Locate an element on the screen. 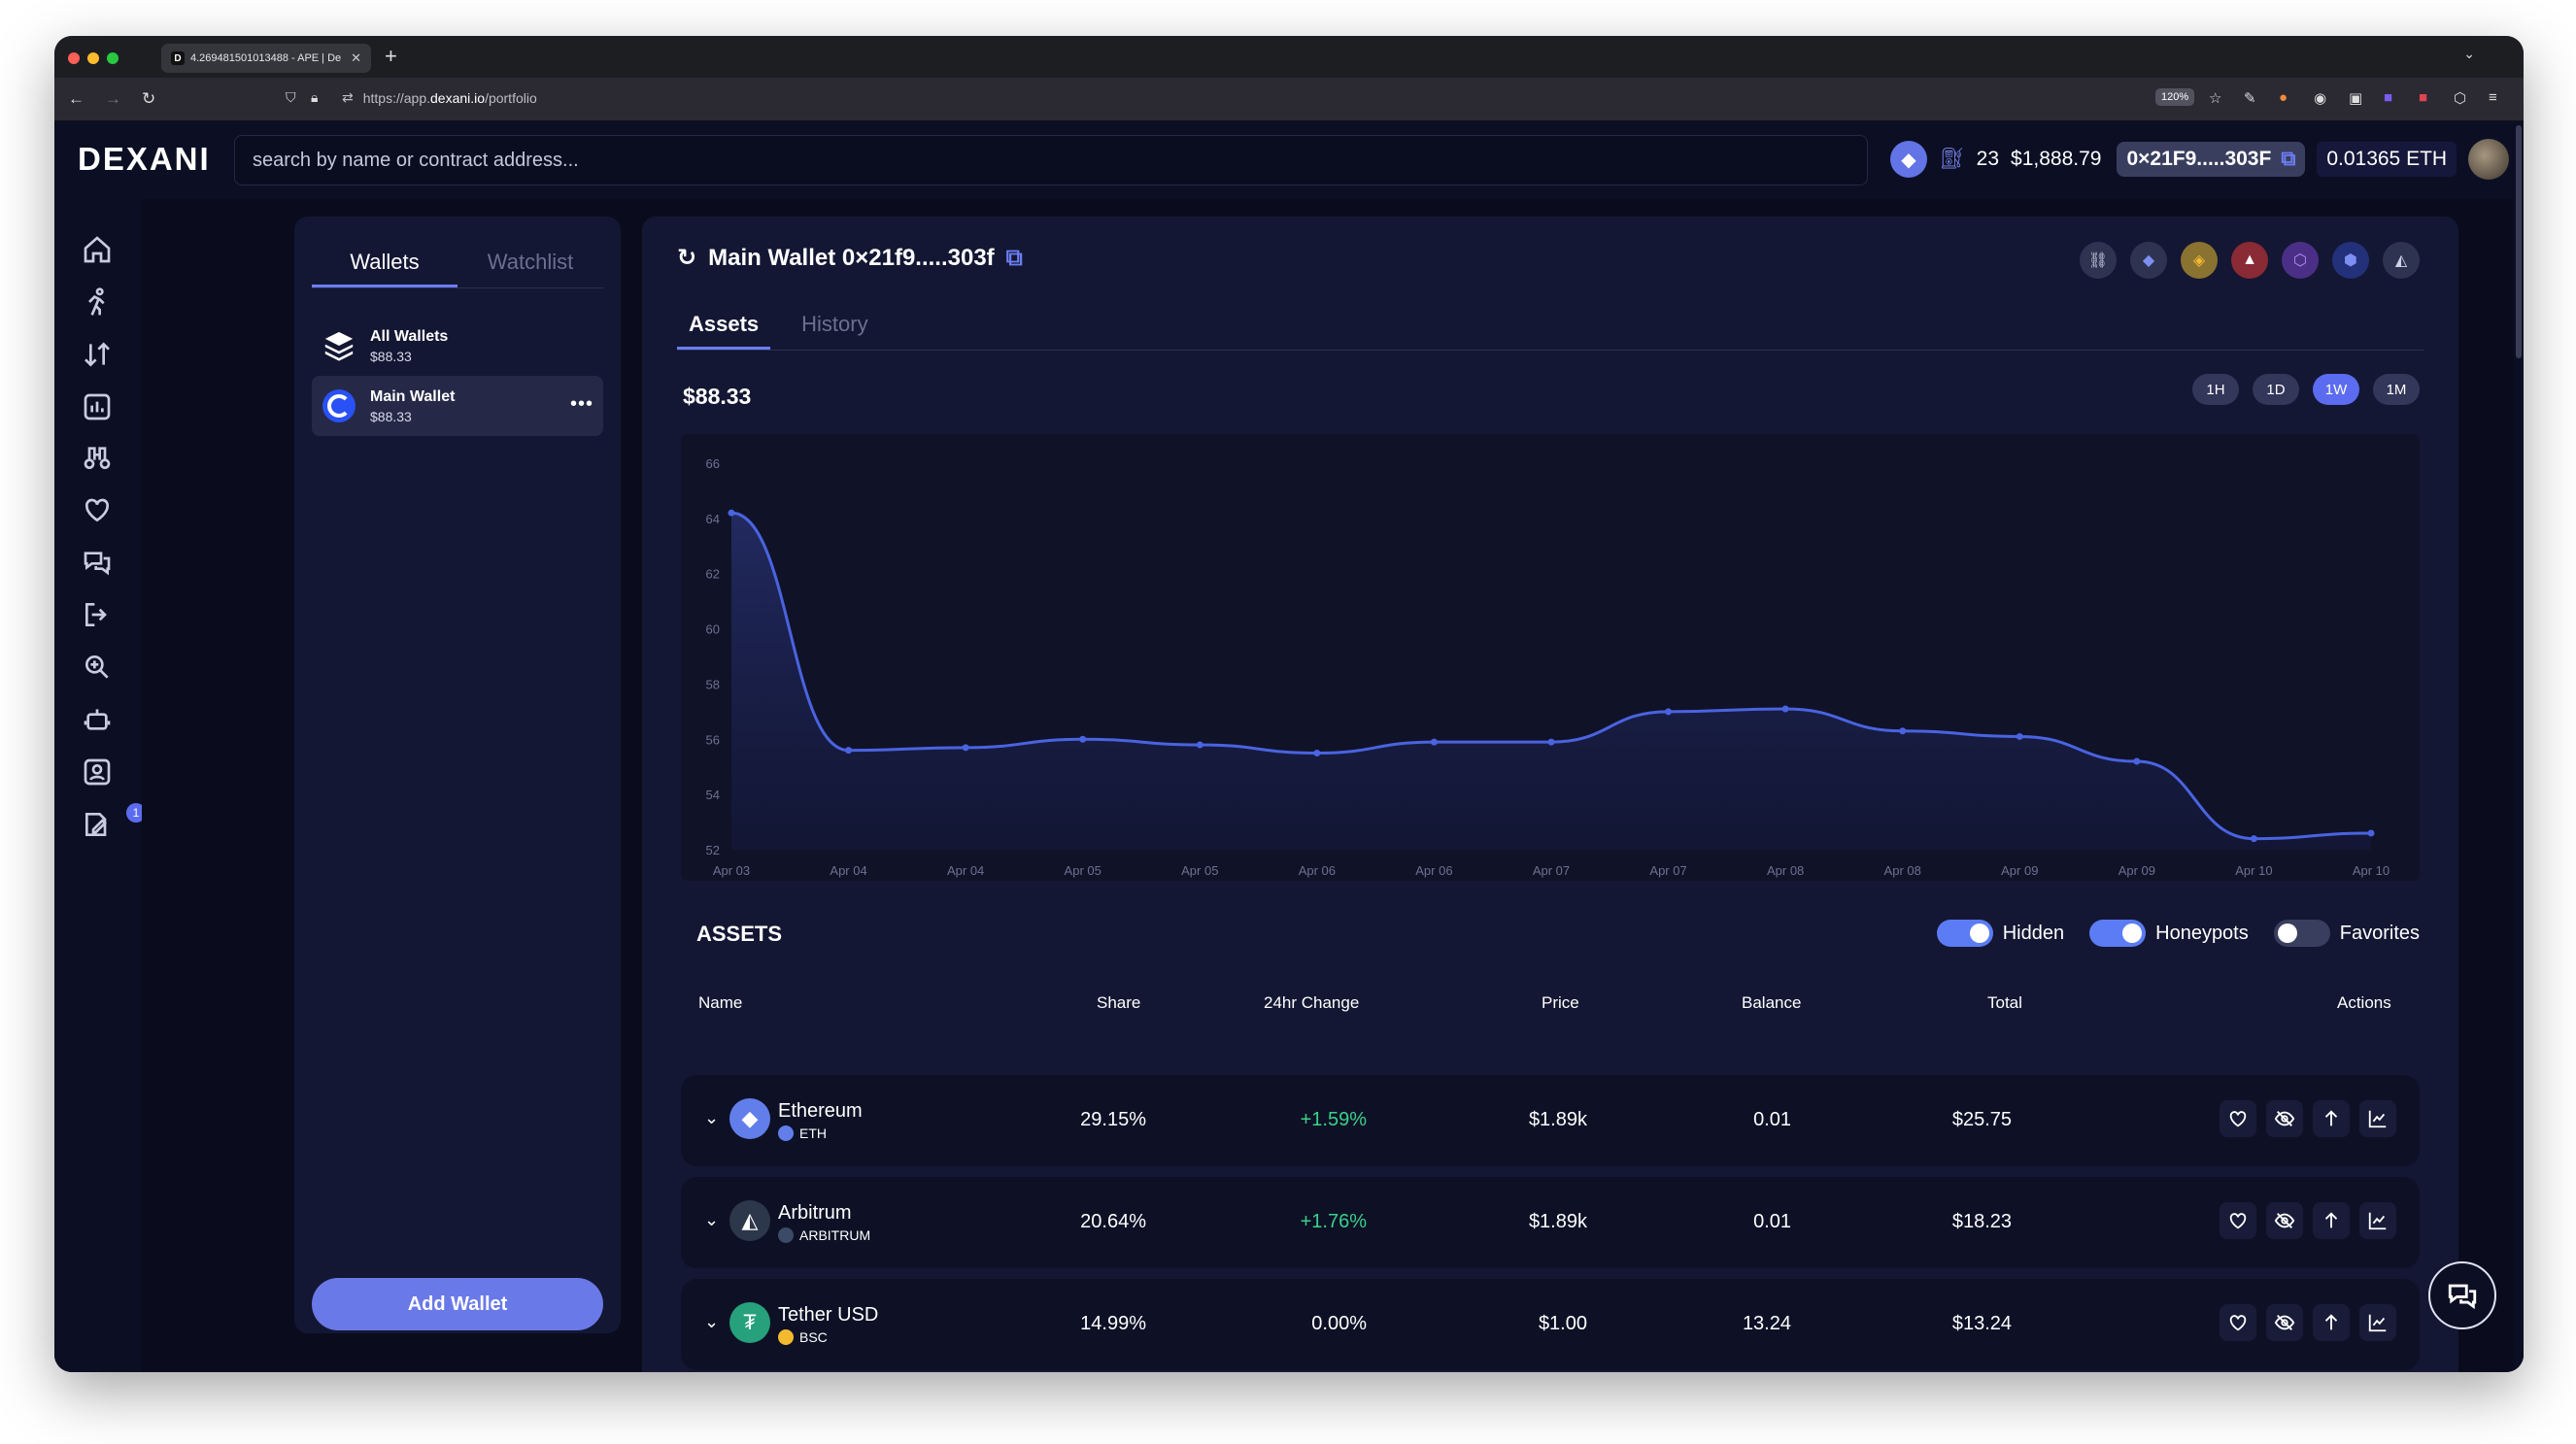 Image resolution: width=2576 pixels, height=1444 pixels. honeypots-toggle is located at coordinates (2118, 933).